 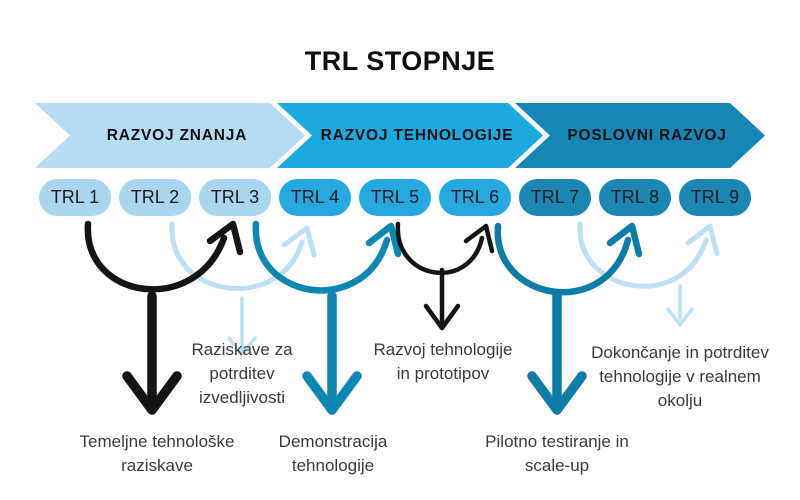 I want to click on trl-pill-7: TRL 7, so click(x=555, y=197).